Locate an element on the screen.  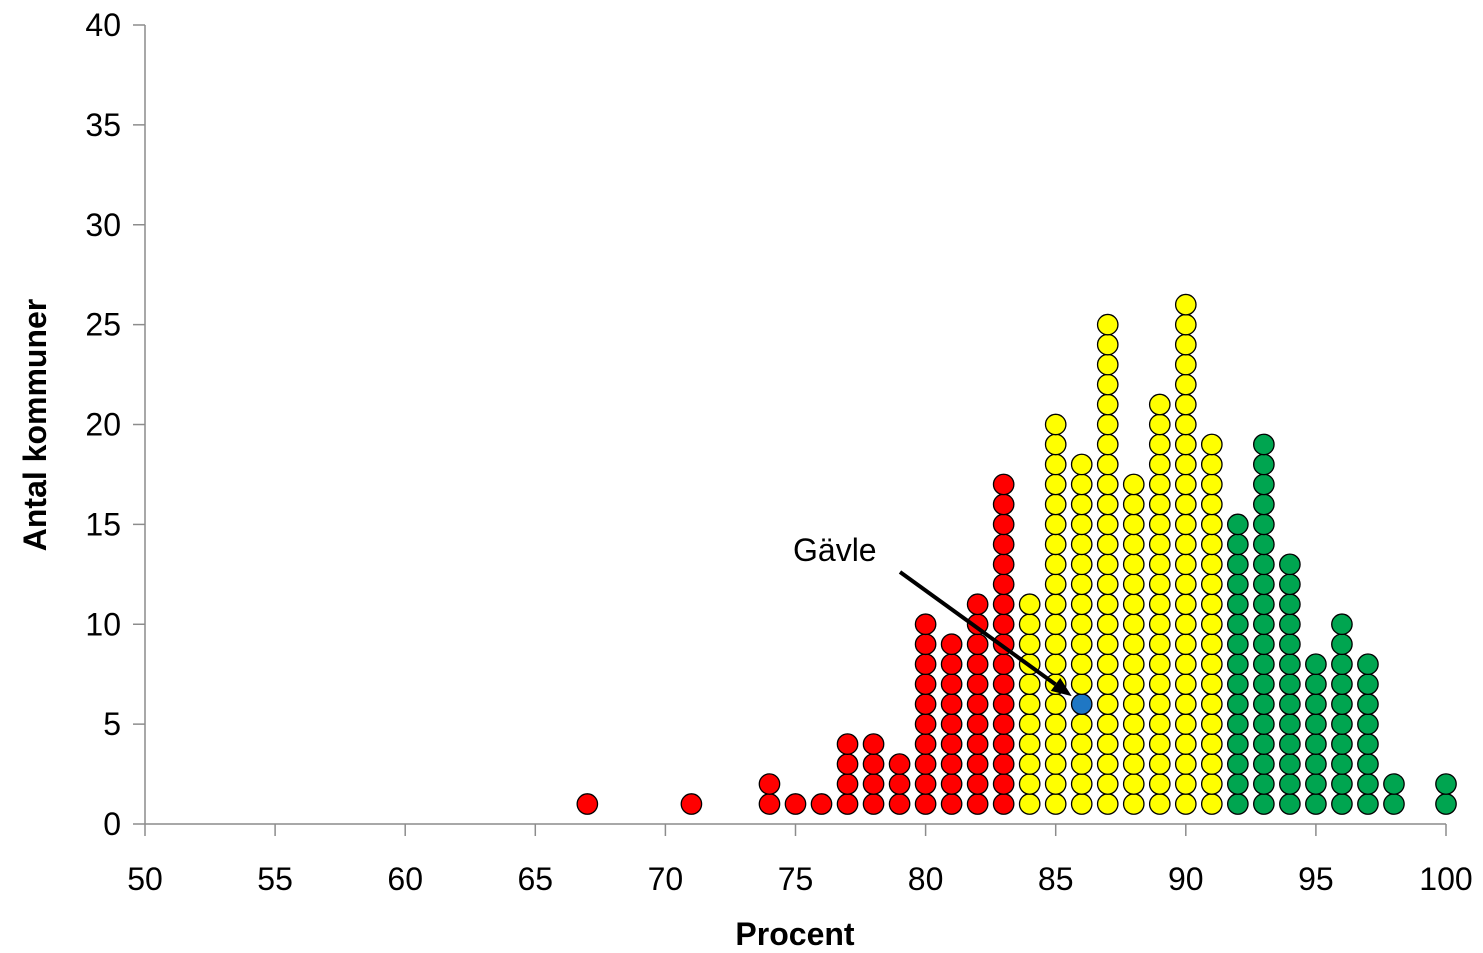
x-tick-label: 85 is located at coordinates (1056, 879).